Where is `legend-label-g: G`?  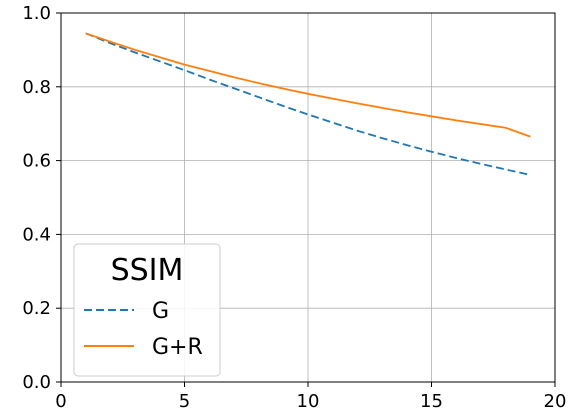 legend-label-g: G is located at coordinates (160, 311).